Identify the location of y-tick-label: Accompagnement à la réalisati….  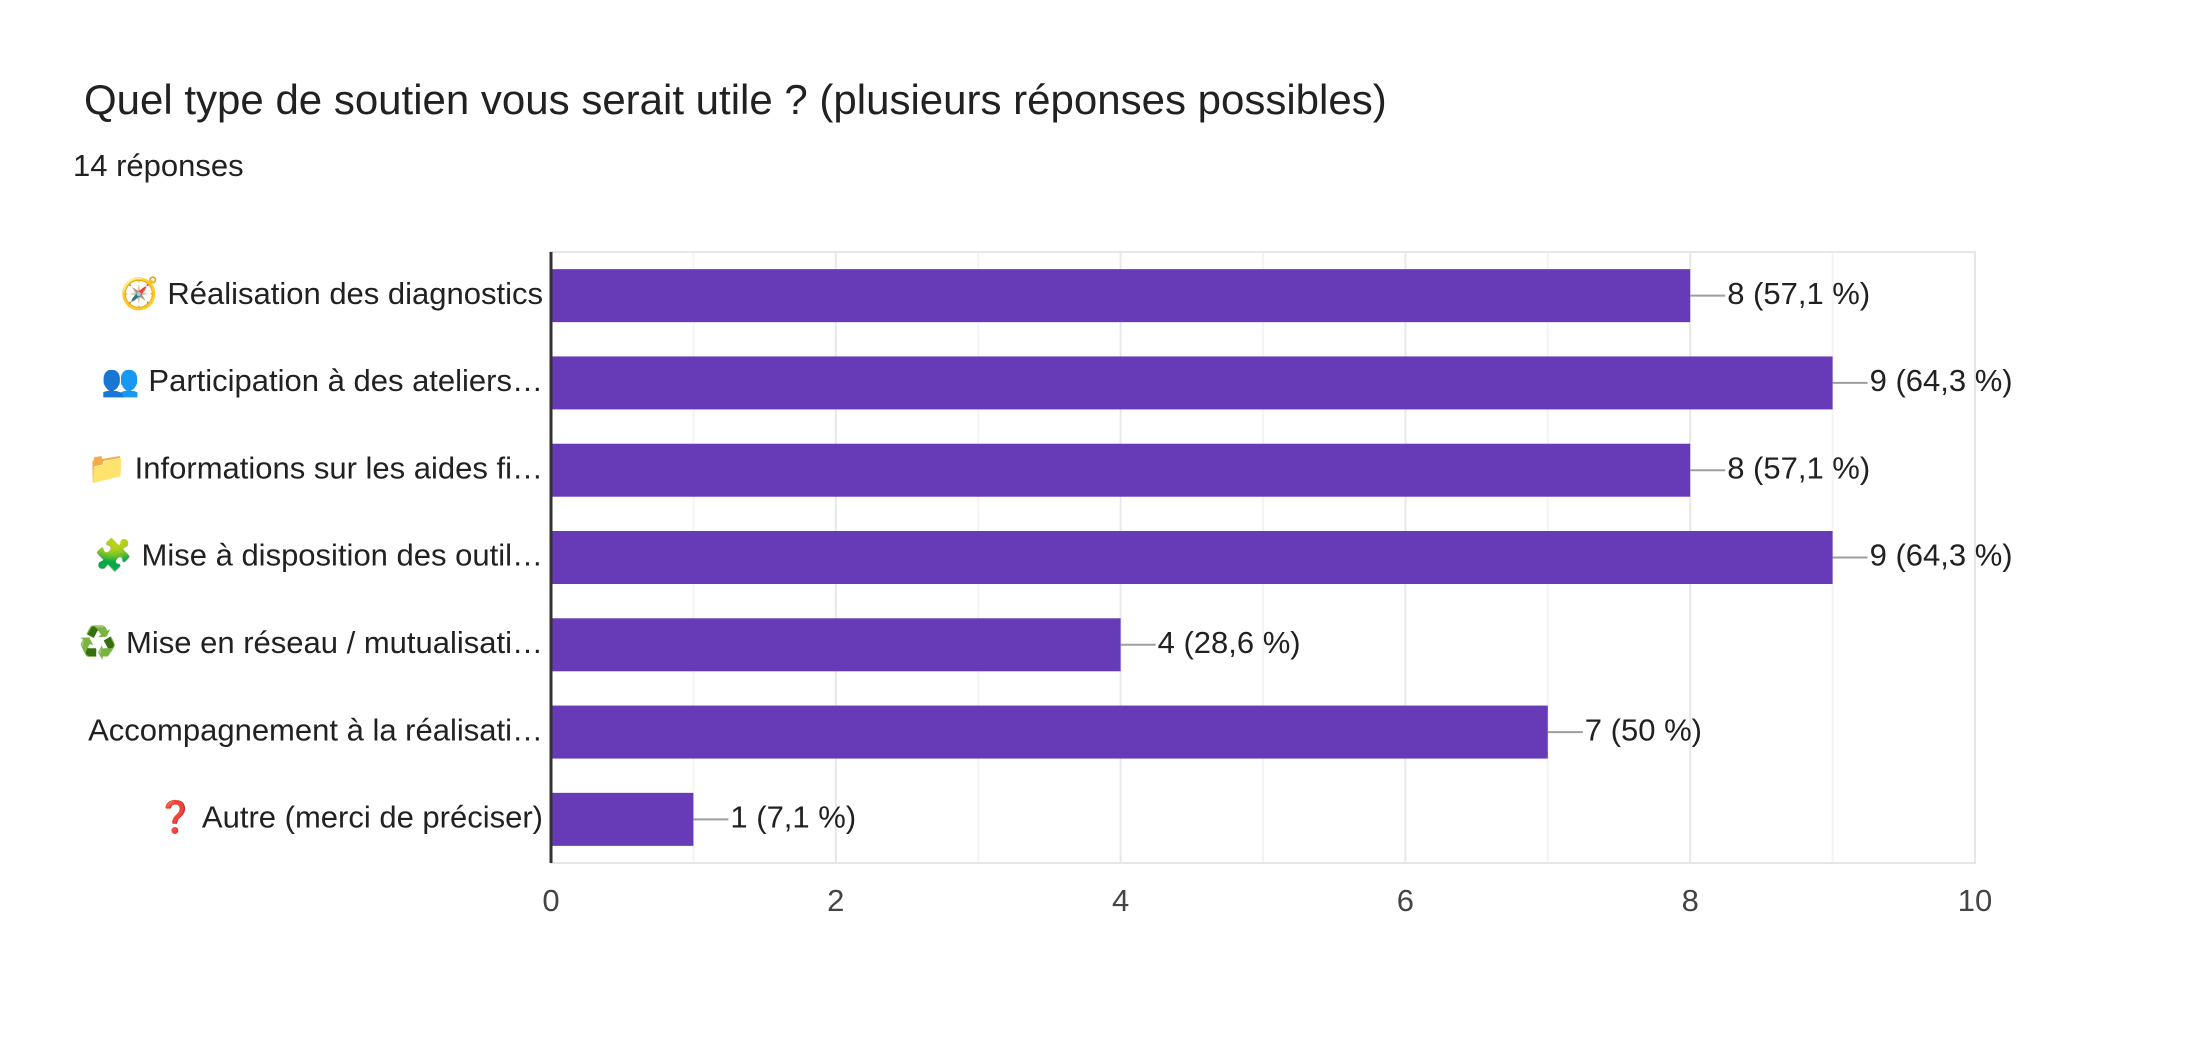
(315, 729).